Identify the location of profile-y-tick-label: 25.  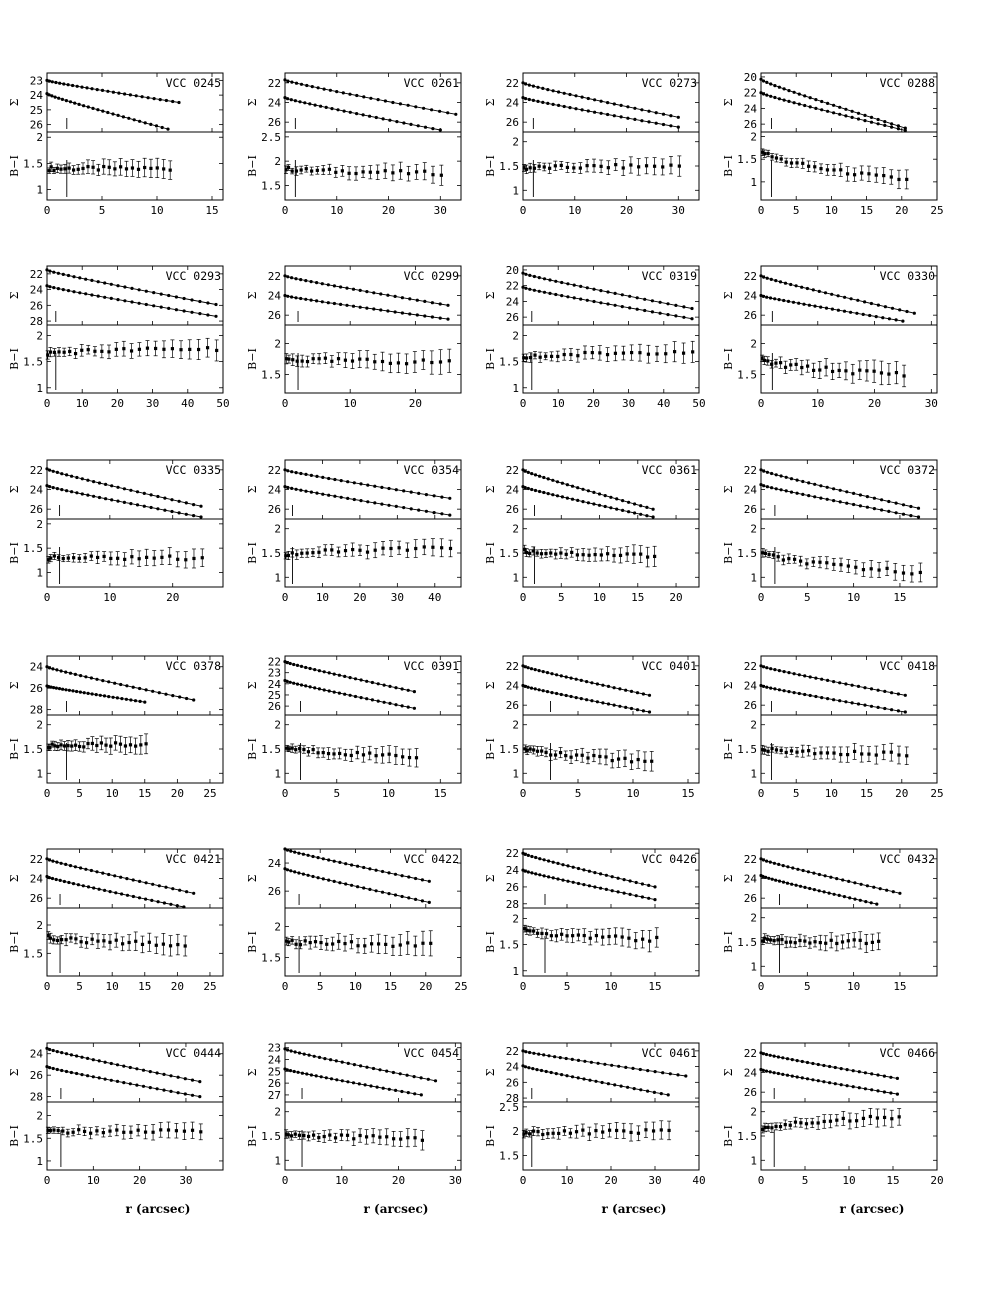
(36, 110).